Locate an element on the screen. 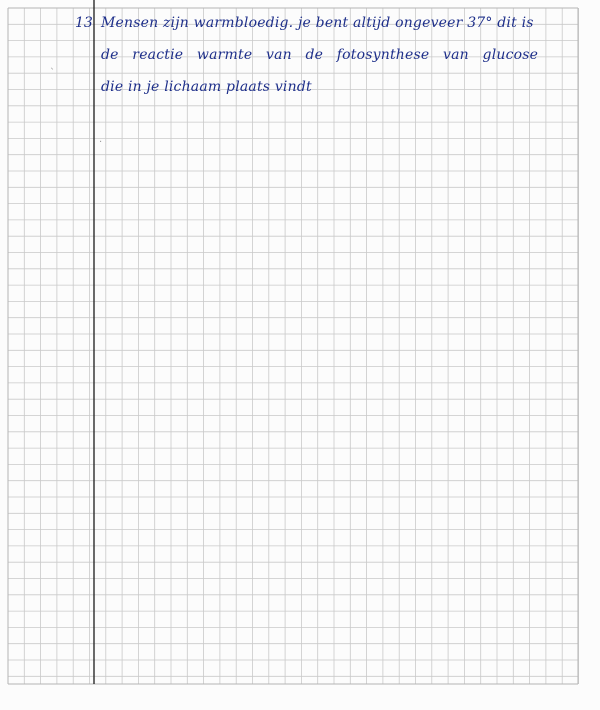 The height and width of the screenshot is (710, 600). answer-line-3: die in je lichaam plaats vindt is located at coordinates (206, 87).